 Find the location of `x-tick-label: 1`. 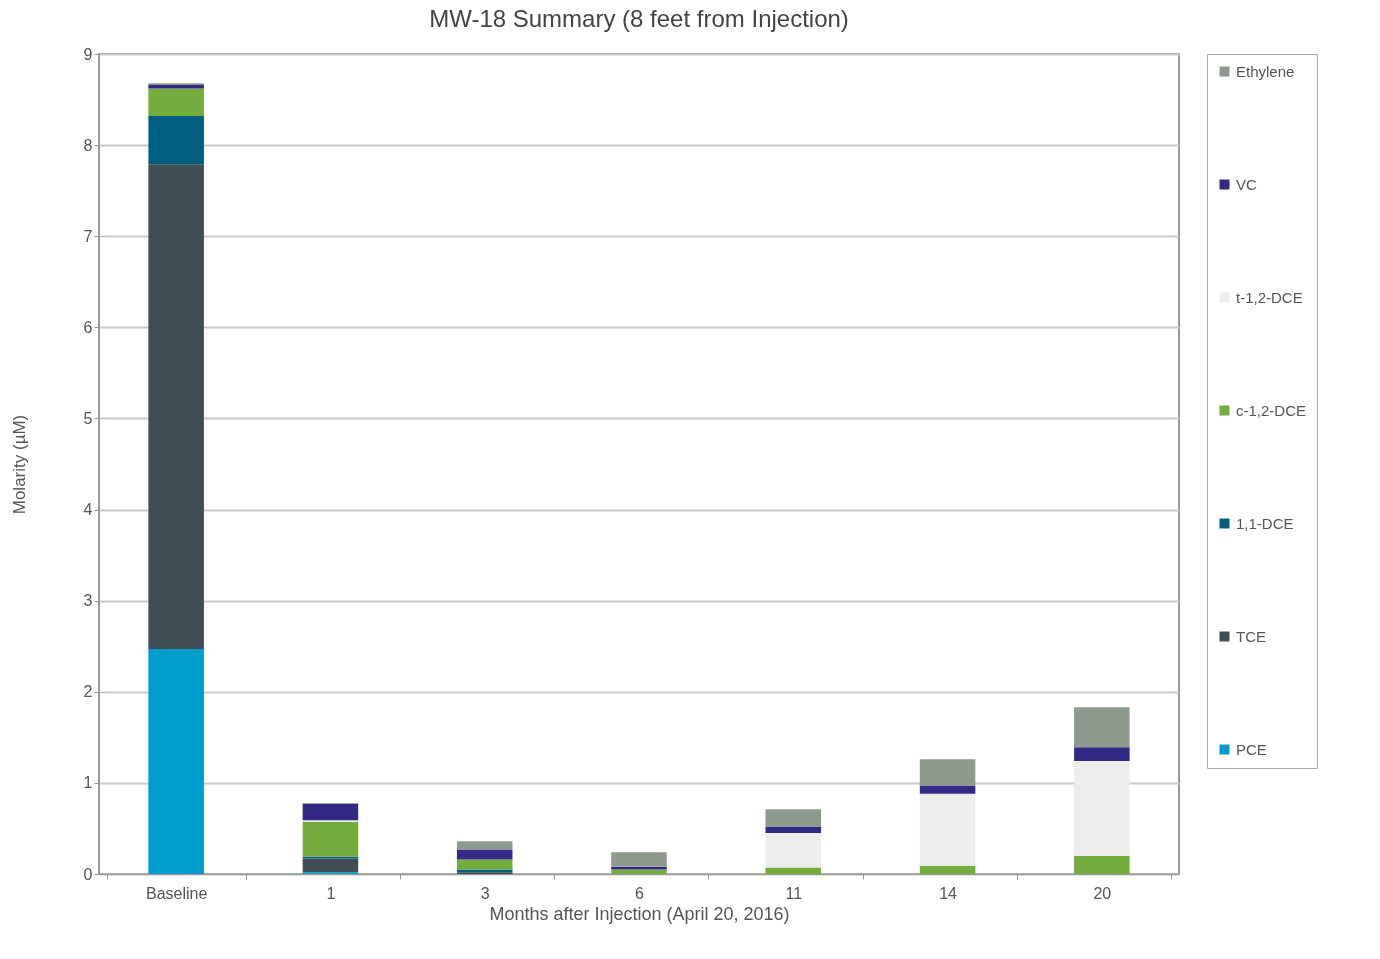

x-tick-label: 1 is located at coordinates (331, 893).